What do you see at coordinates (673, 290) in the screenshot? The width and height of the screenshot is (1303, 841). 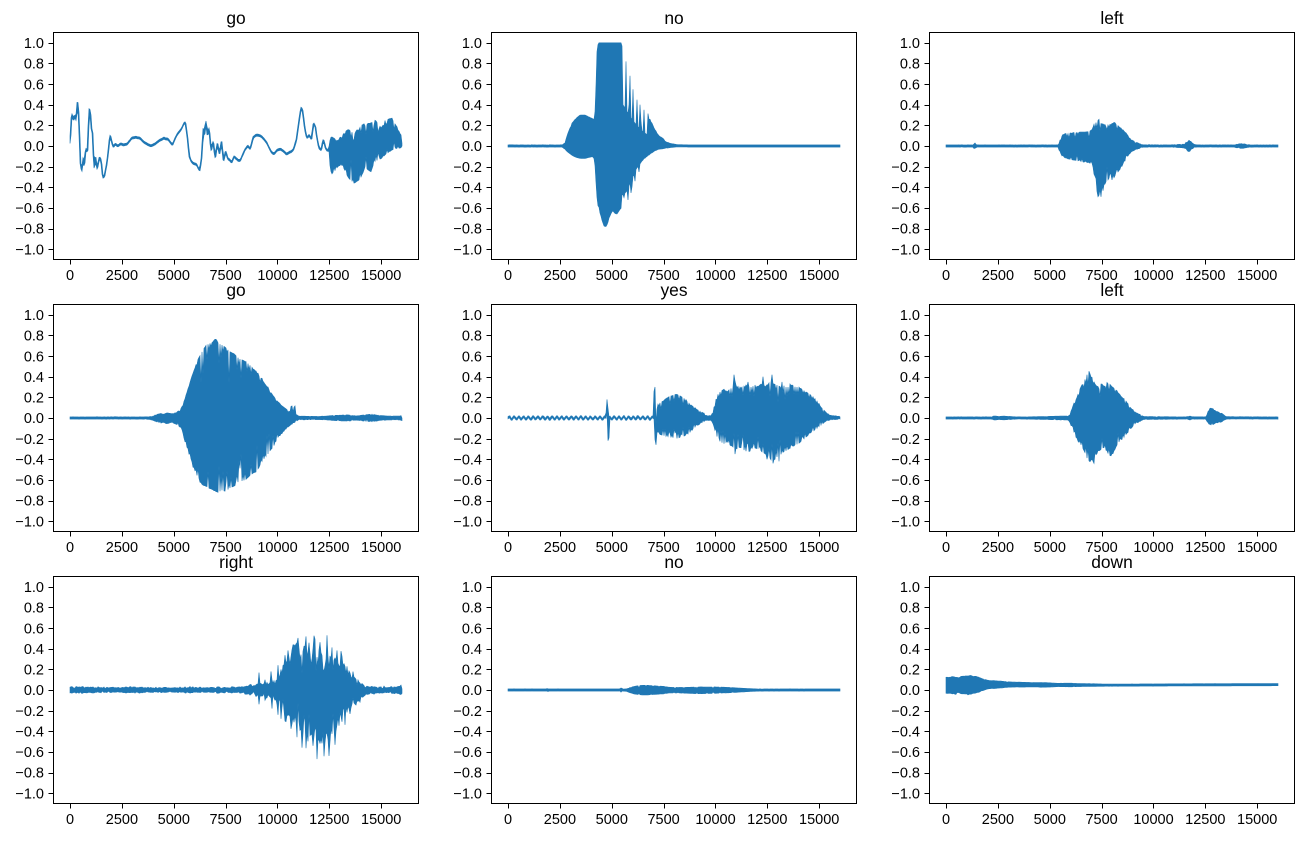 I see `svg-text: yes` at bounding box center [673, 290].